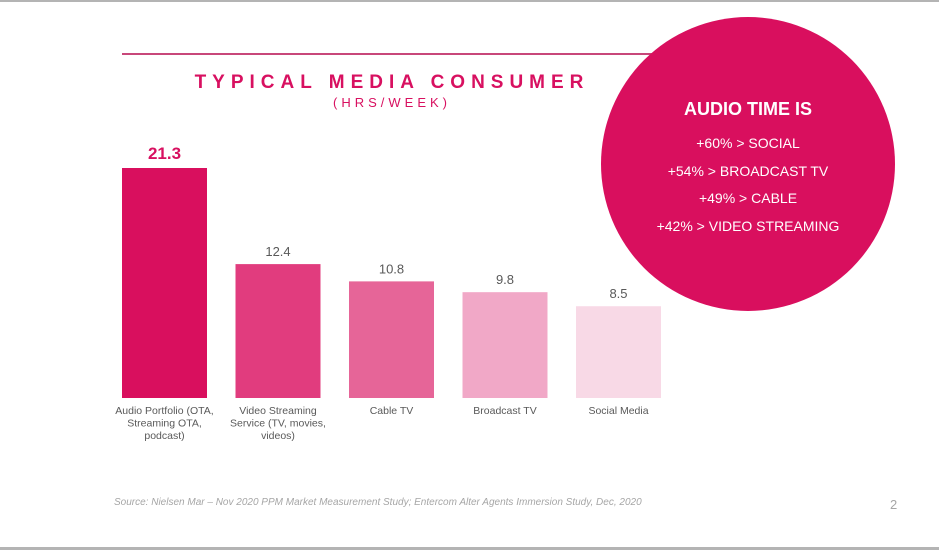 The width and height of the screenshot is (939, 550). I want to click on chart-title: TYPICAL MEDIA CONSUMER, so click(392, 82).